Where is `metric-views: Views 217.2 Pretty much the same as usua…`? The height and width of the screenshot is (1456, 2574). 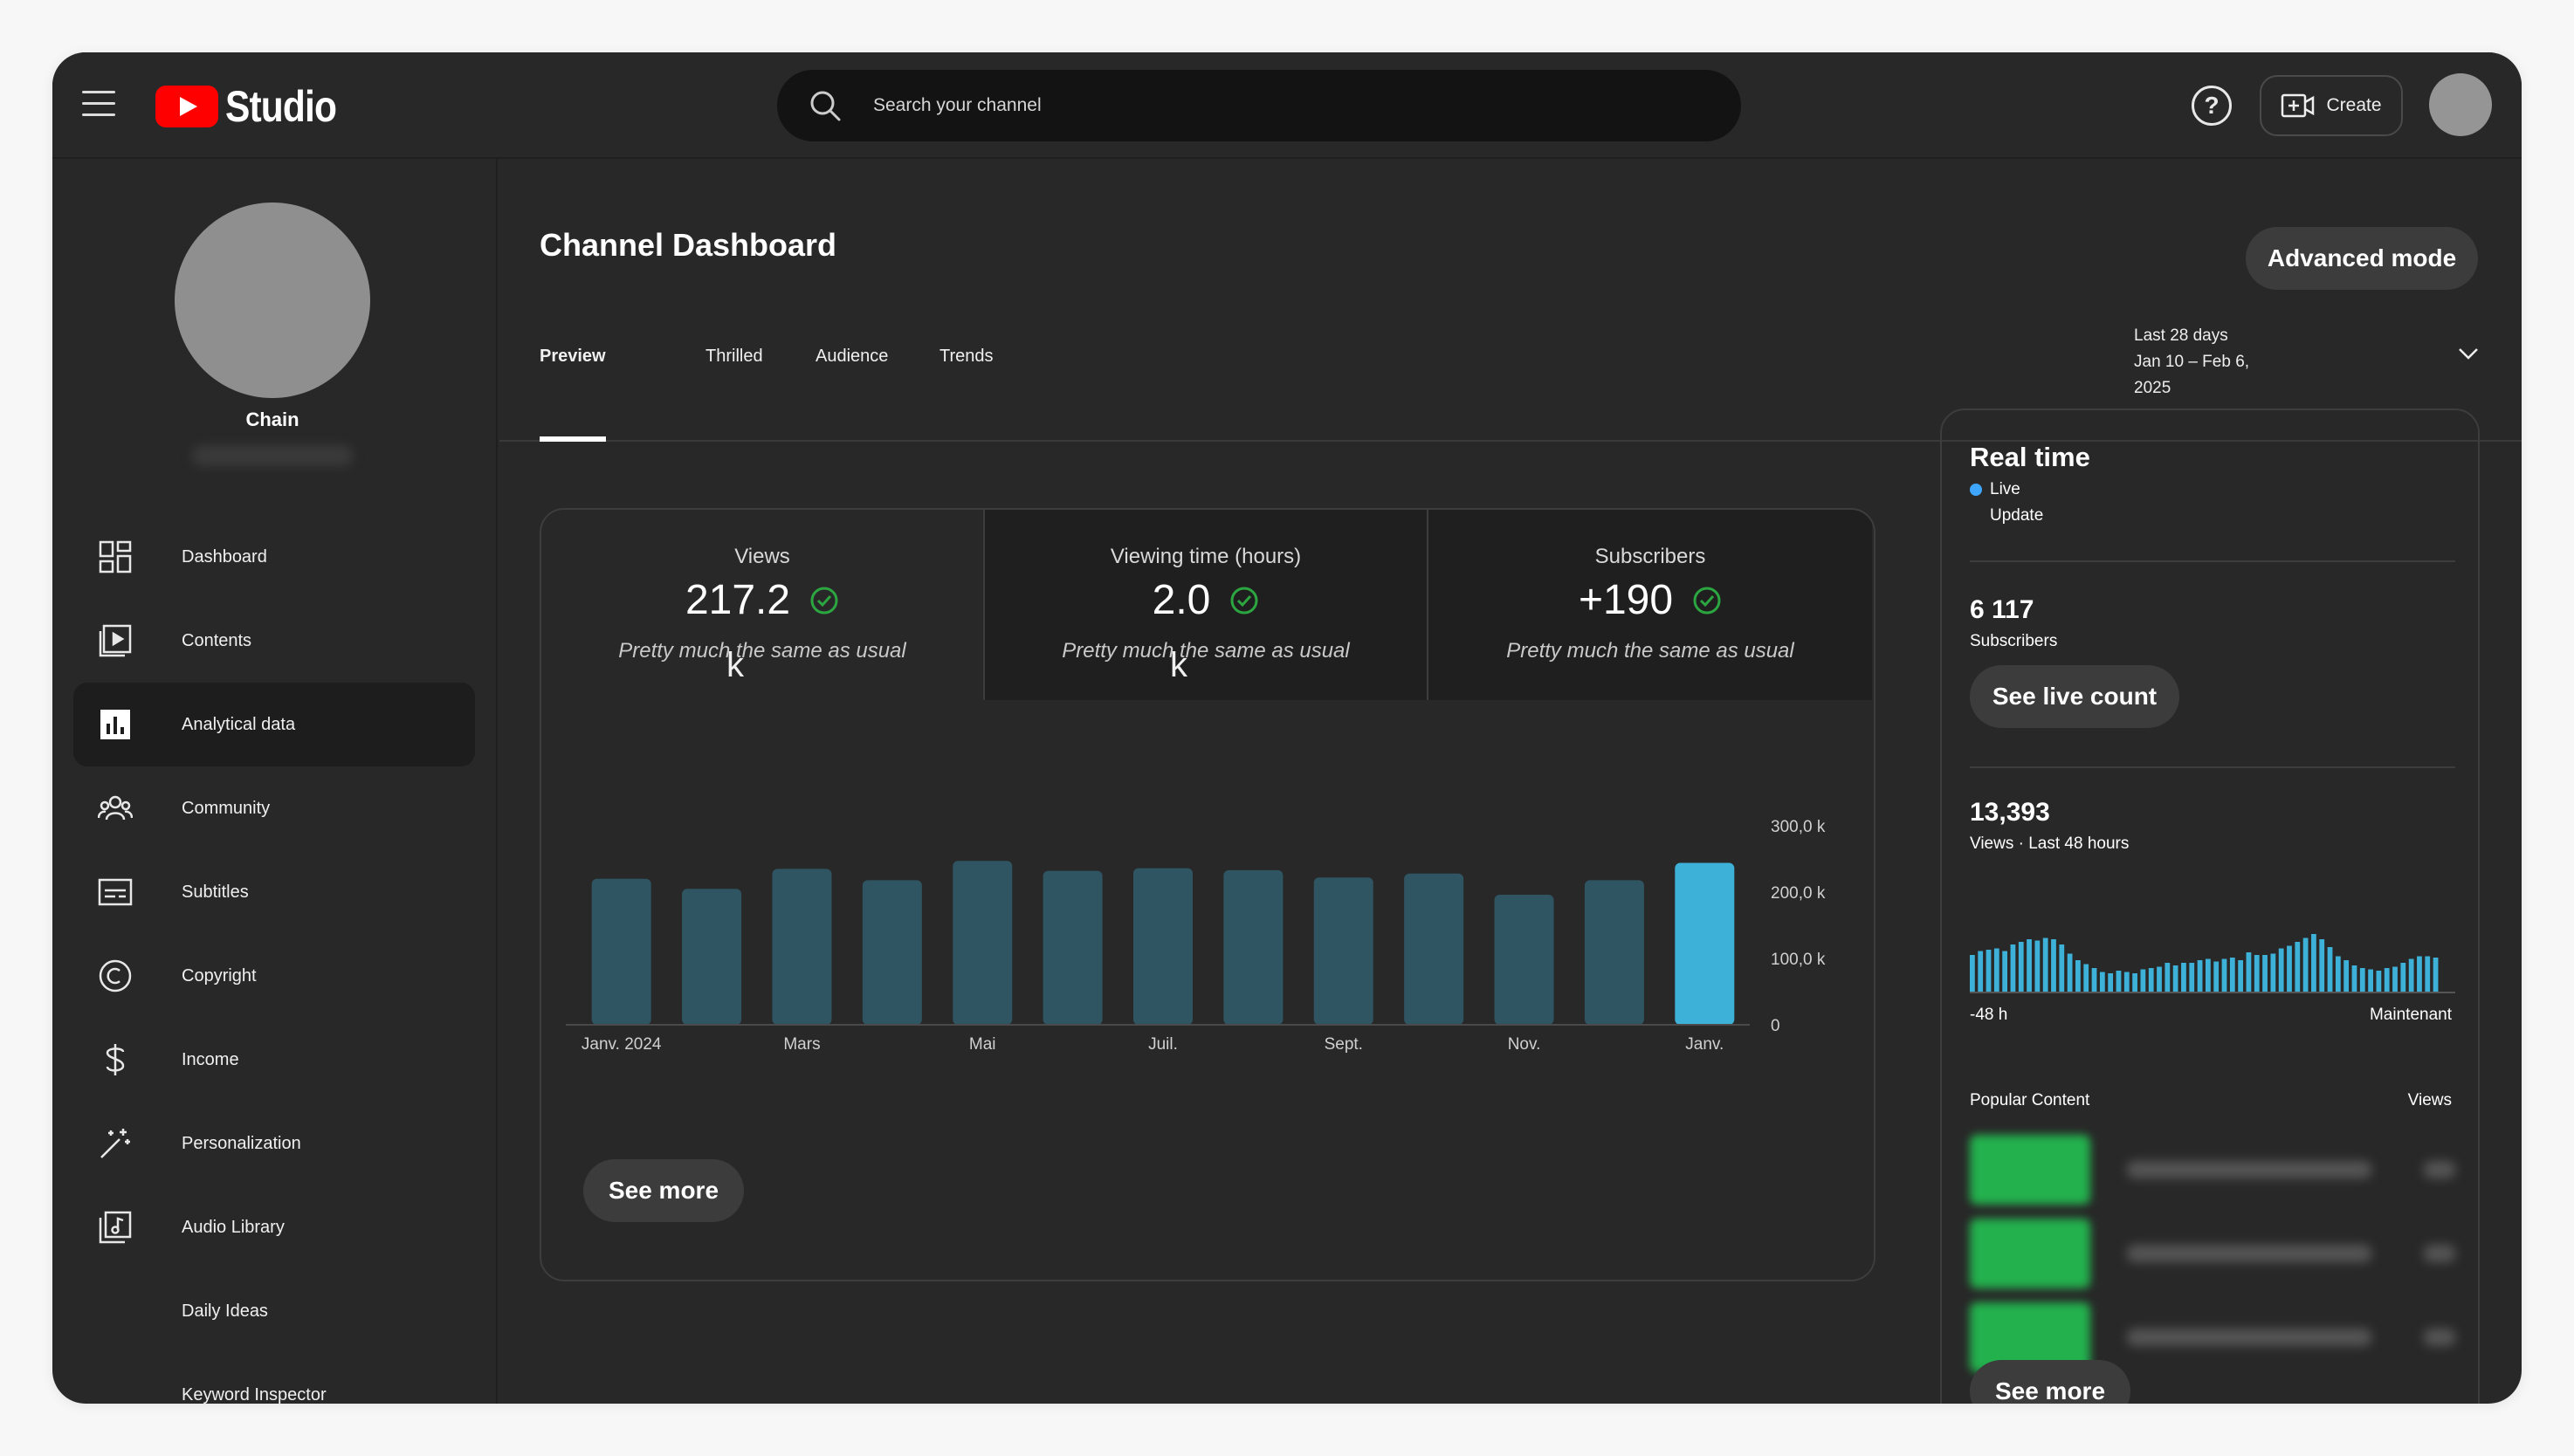
metric-views: Views 217.2 Pretty much the same as usua… is located at coordinates (763, 605).